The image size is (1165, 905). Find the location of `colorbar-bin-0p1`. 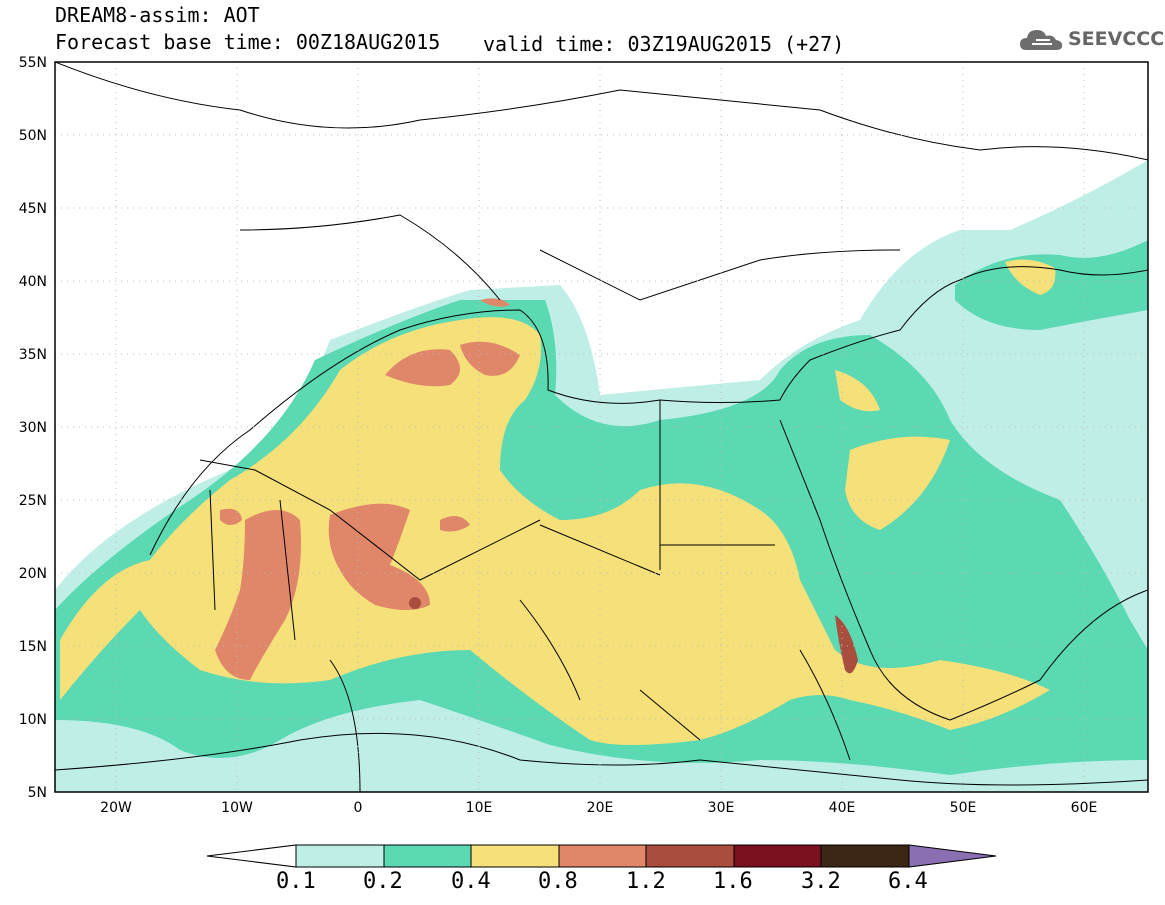

colorbar-bin-0p1 is located at coordinates (340, 856).